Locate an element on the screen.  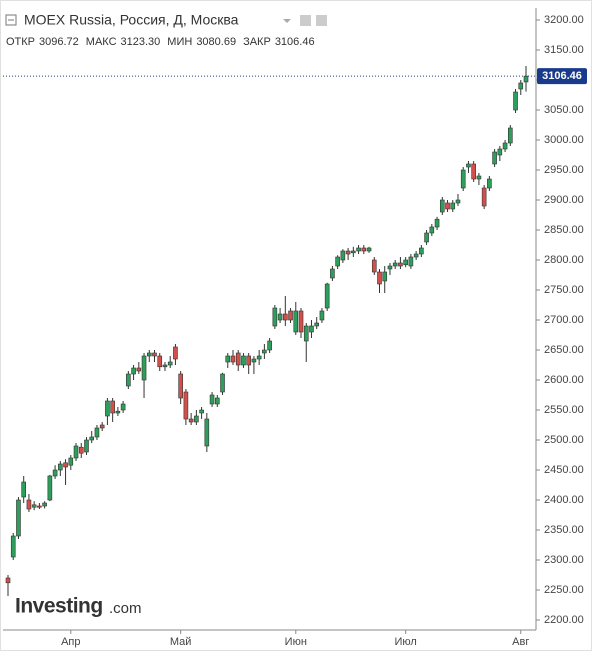
stat-value: 3096.72 is located at coordinates (59, 42).